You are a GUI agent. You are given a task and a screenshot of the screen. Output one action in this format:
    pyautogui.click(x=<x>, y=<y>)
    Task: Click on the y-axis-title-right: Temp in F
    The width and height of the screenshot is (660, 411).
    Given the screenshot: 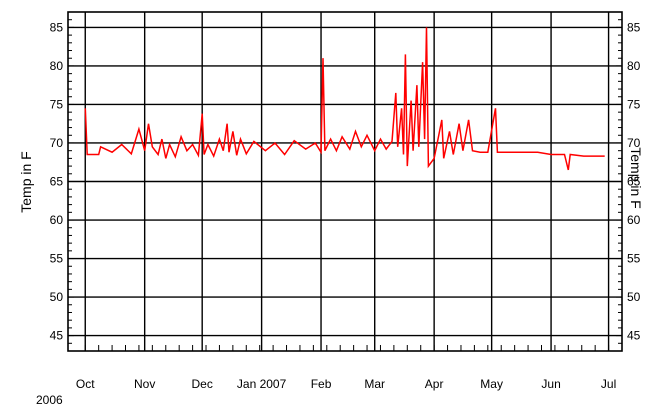 What is the action you would take?
    pyautogui.click(x=636, y=177)
    